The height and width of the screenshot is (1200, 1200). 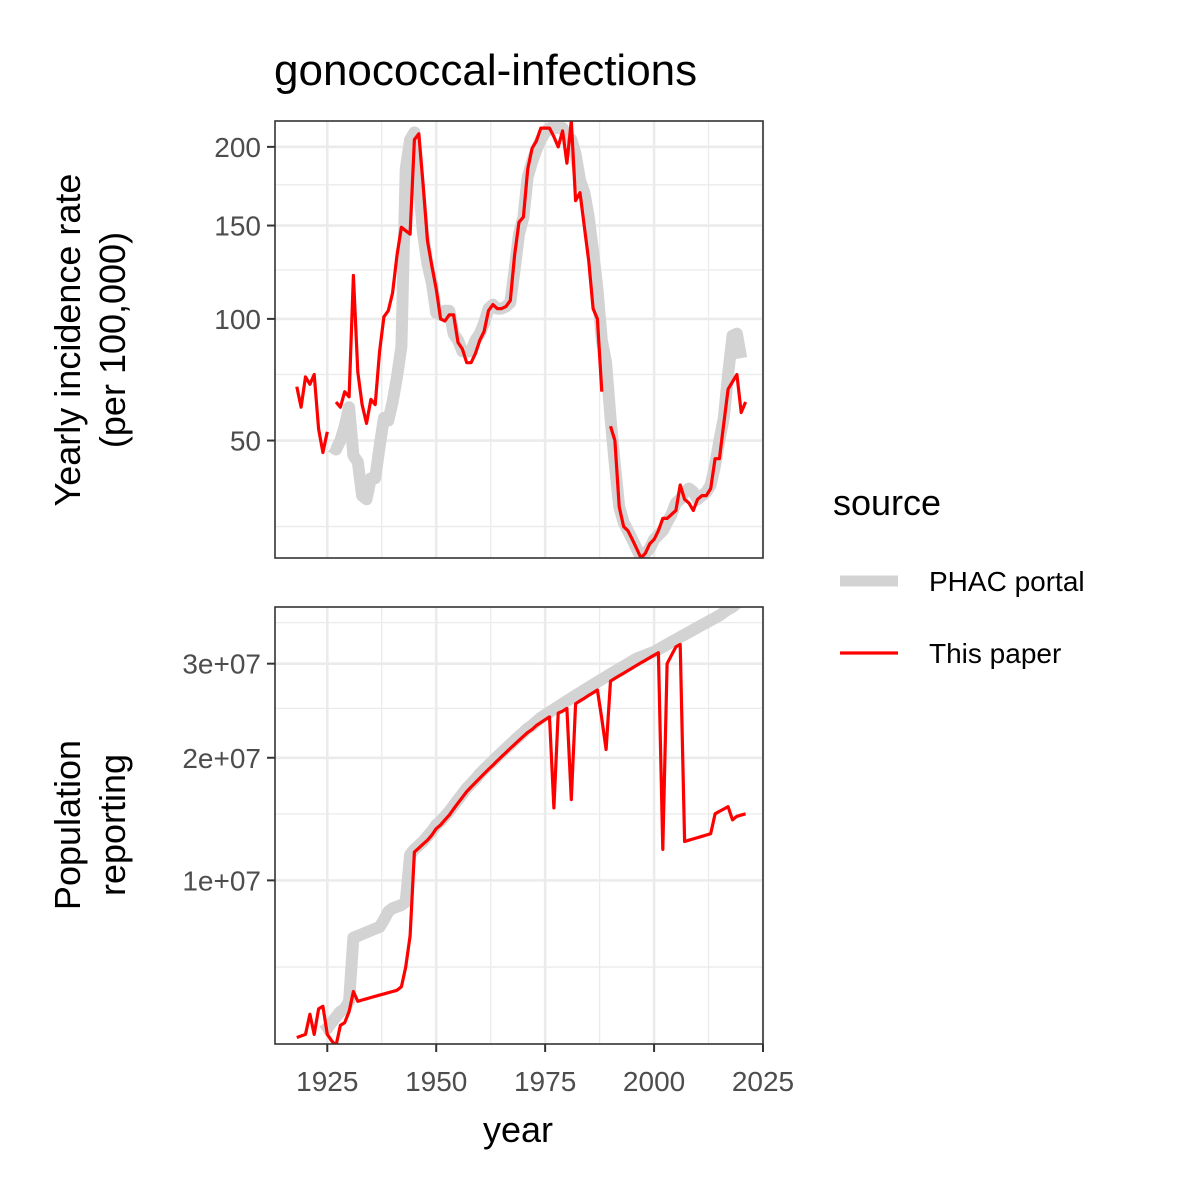 I want to click on panel-border-bottom, so click(x=519, y=825).